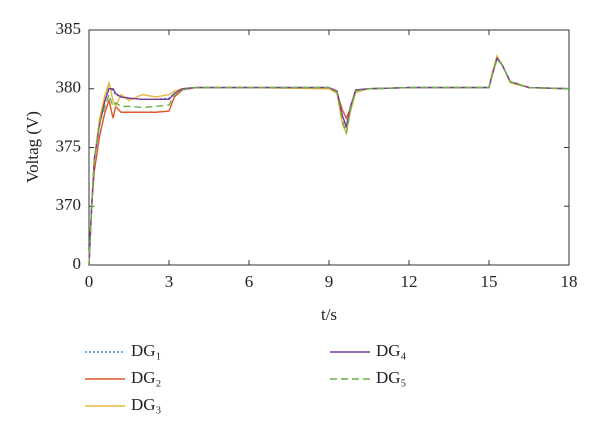  What do you see at coordinates (409, 281) in the screenshot?
I see `x-tick-label: 12` at bounding box center [409, 281].